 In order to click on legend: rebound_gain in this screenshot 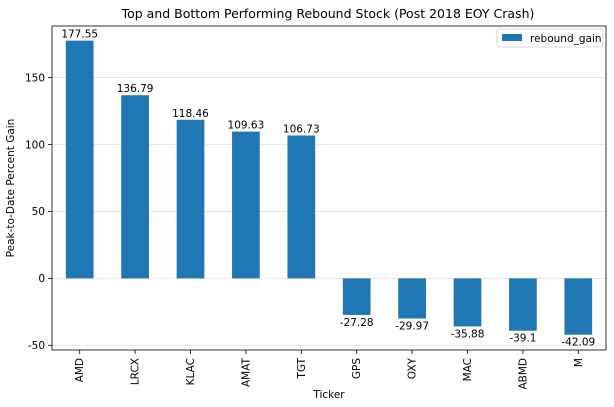, I will do `click(550, 38)`.